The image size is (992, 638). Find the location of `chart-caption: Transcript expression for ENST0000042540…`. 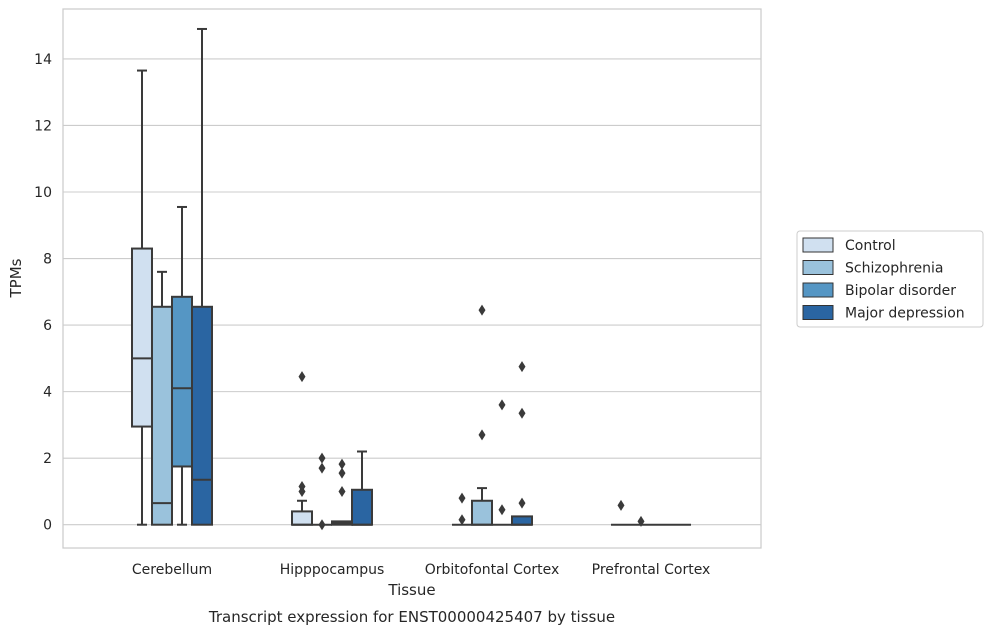

chart-caption: Transcript expression for ENST0000042540… is located at coordinates (411, 617).